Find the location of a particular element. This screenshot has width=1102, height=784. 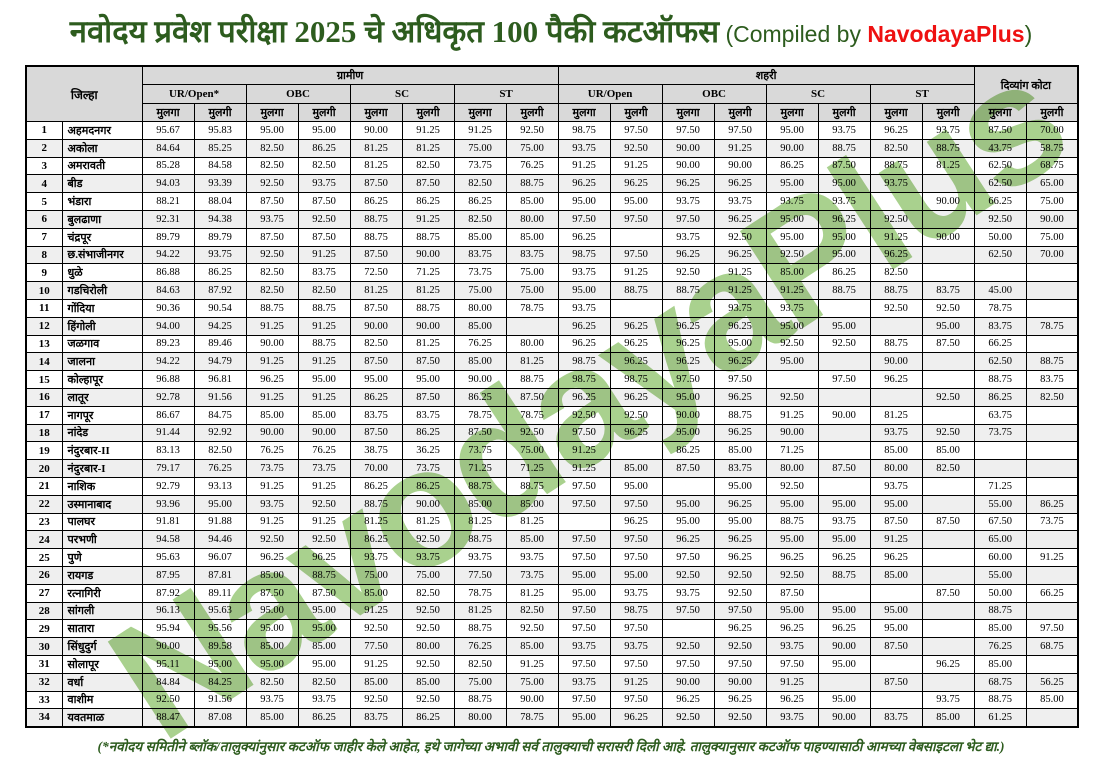

district-name: अकोला is located at coordinates (102, 148).